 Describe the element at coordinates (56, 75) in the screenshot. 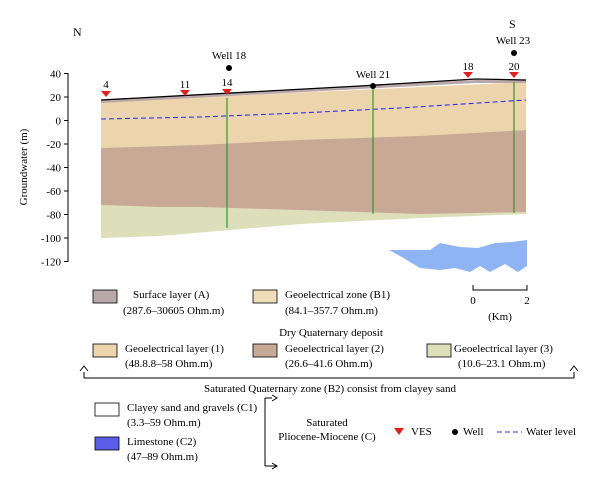

I see `y-tick-label: 40` at that location.